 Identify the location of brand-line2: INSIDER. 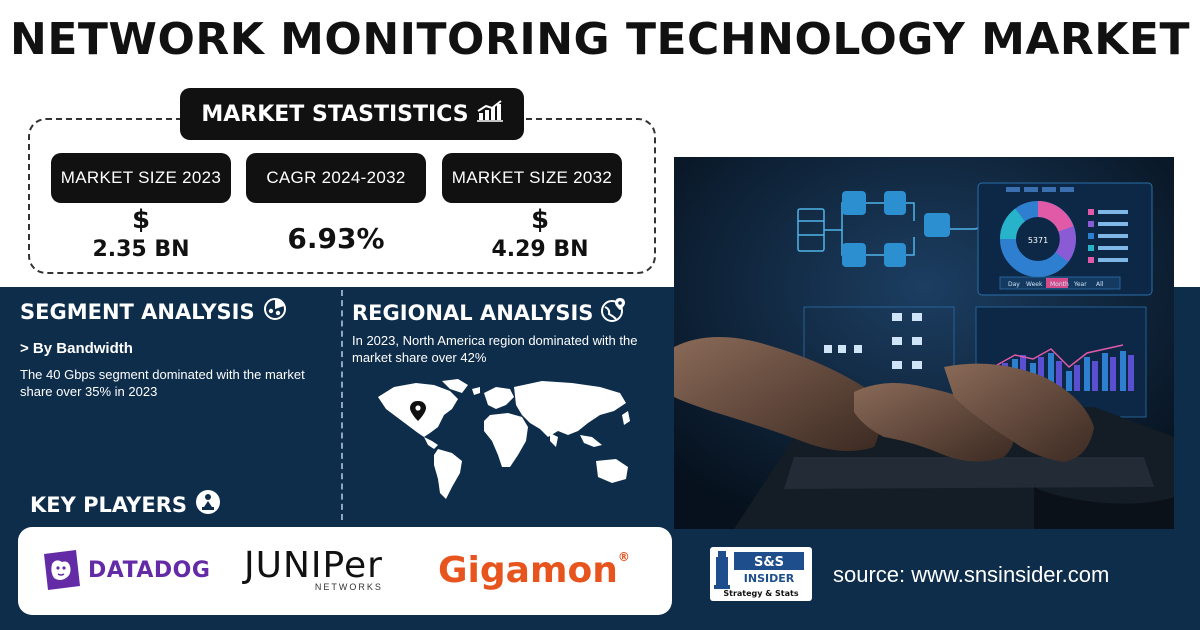
(769, 578).